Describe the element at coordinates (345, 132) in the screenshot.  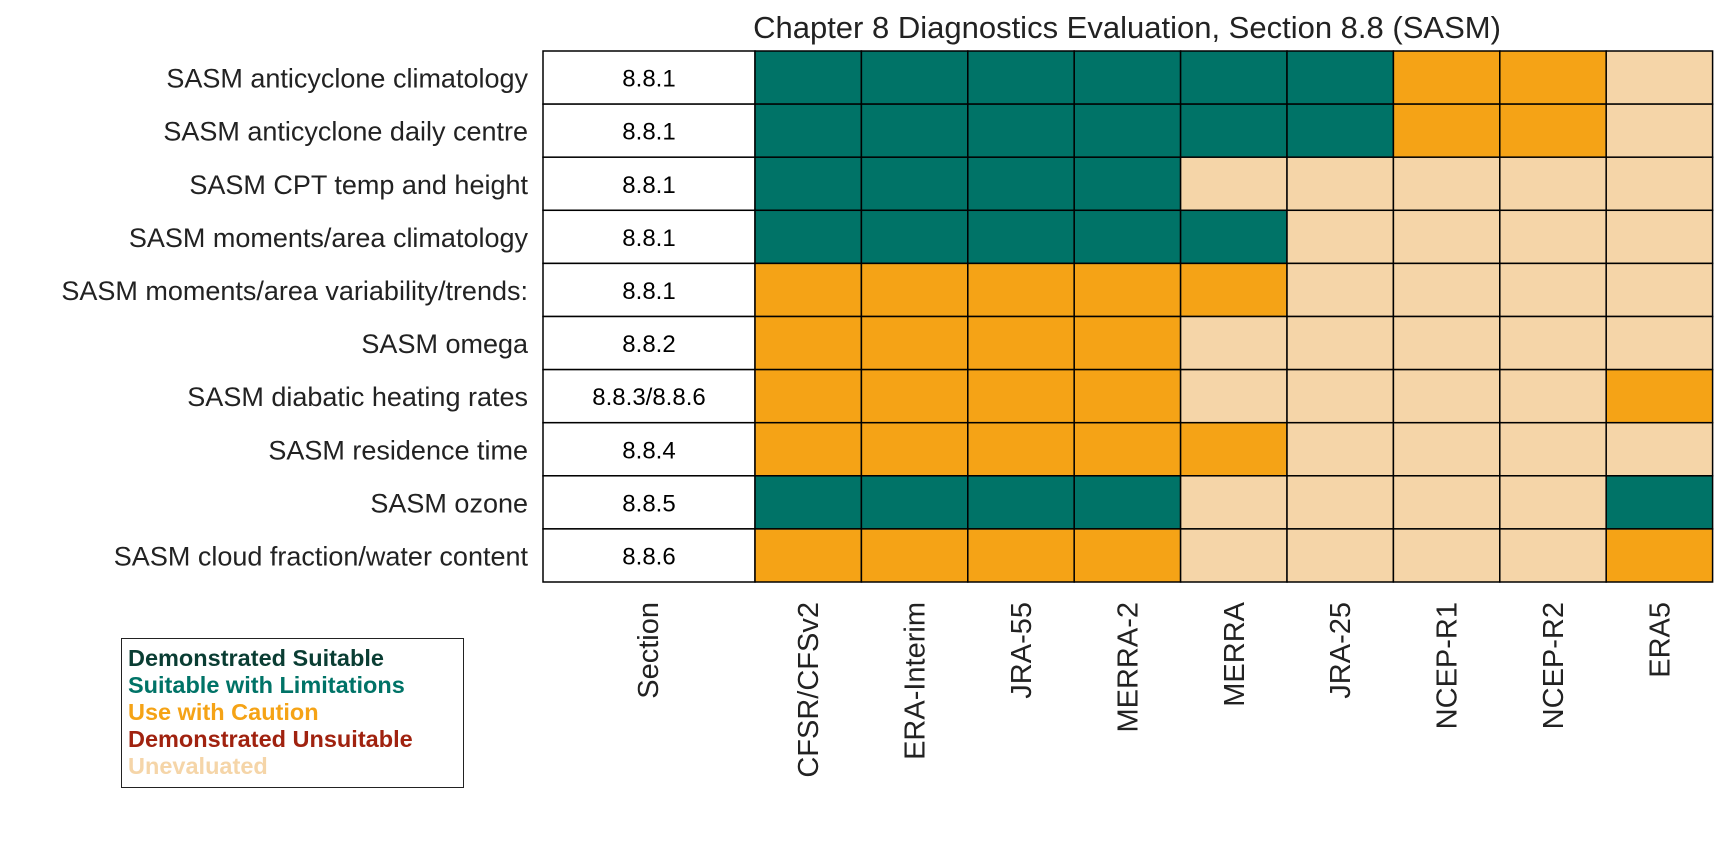
I see `row-label: SASM anticyclone daily centre` at that location.